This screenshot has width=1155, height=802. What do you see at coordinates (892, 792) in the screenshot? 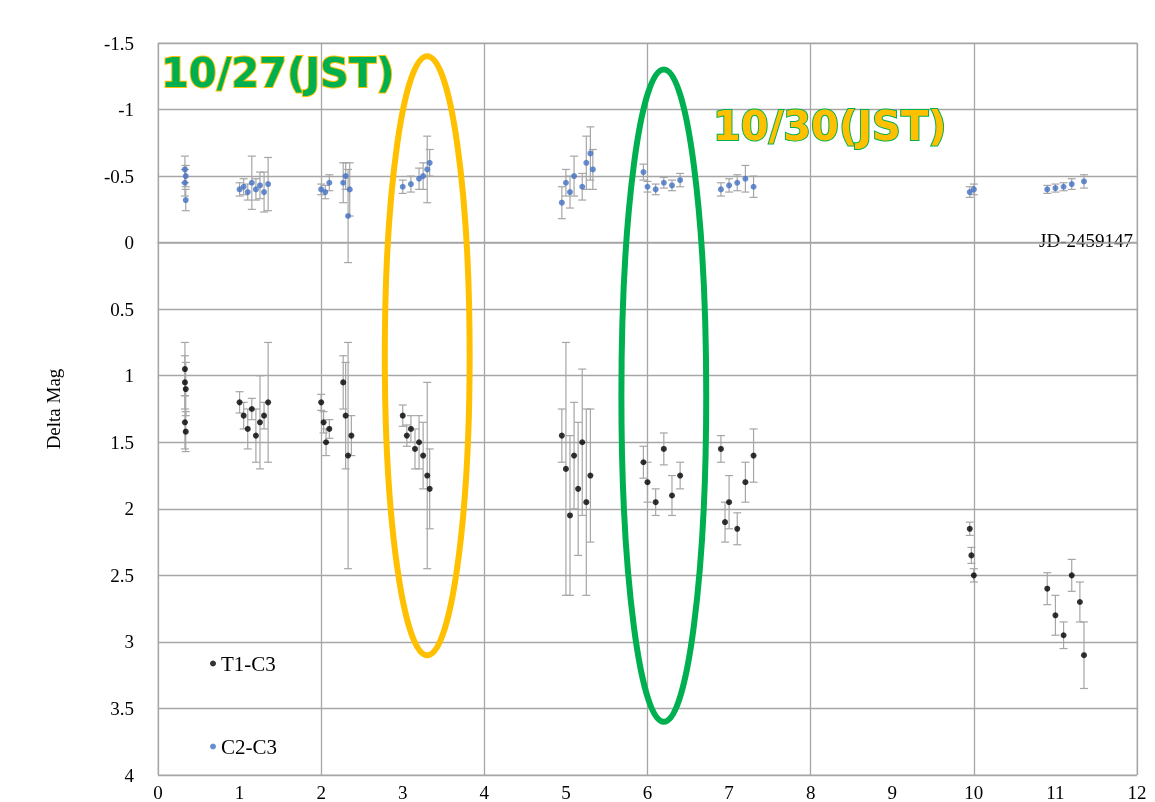
I see `x-tick-label: 9` at bounding box center [892, 792].